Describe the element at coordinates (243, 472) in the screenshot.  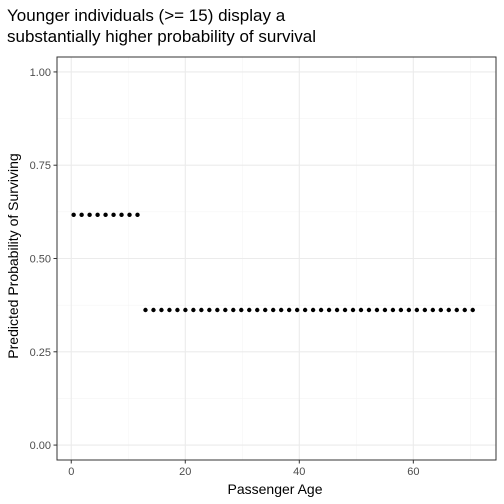
I see `x-axis-tick-labels: 0 20 40 60` at that location.